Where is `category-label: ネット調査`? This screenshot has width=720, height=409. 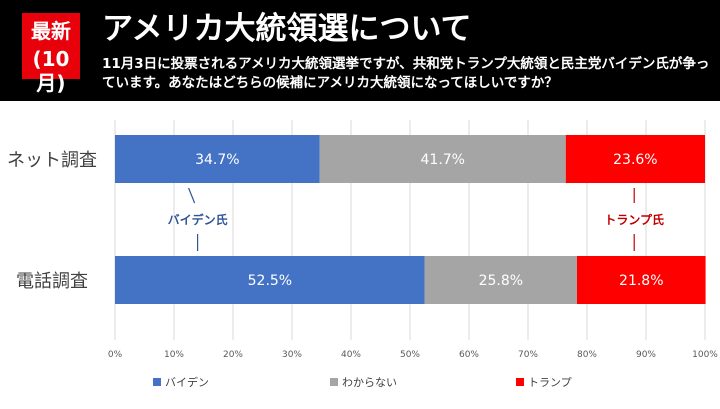 category-label: ネット調査 is located at coordinates (52, 160).